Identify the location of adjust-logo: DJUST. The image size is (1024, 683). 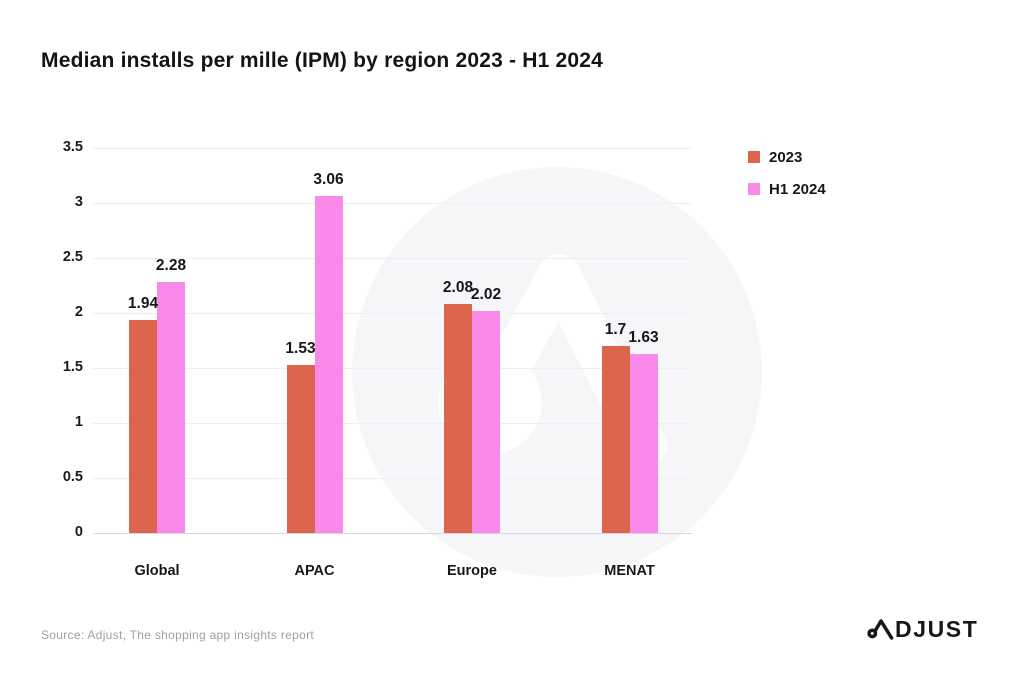
(922, 629).